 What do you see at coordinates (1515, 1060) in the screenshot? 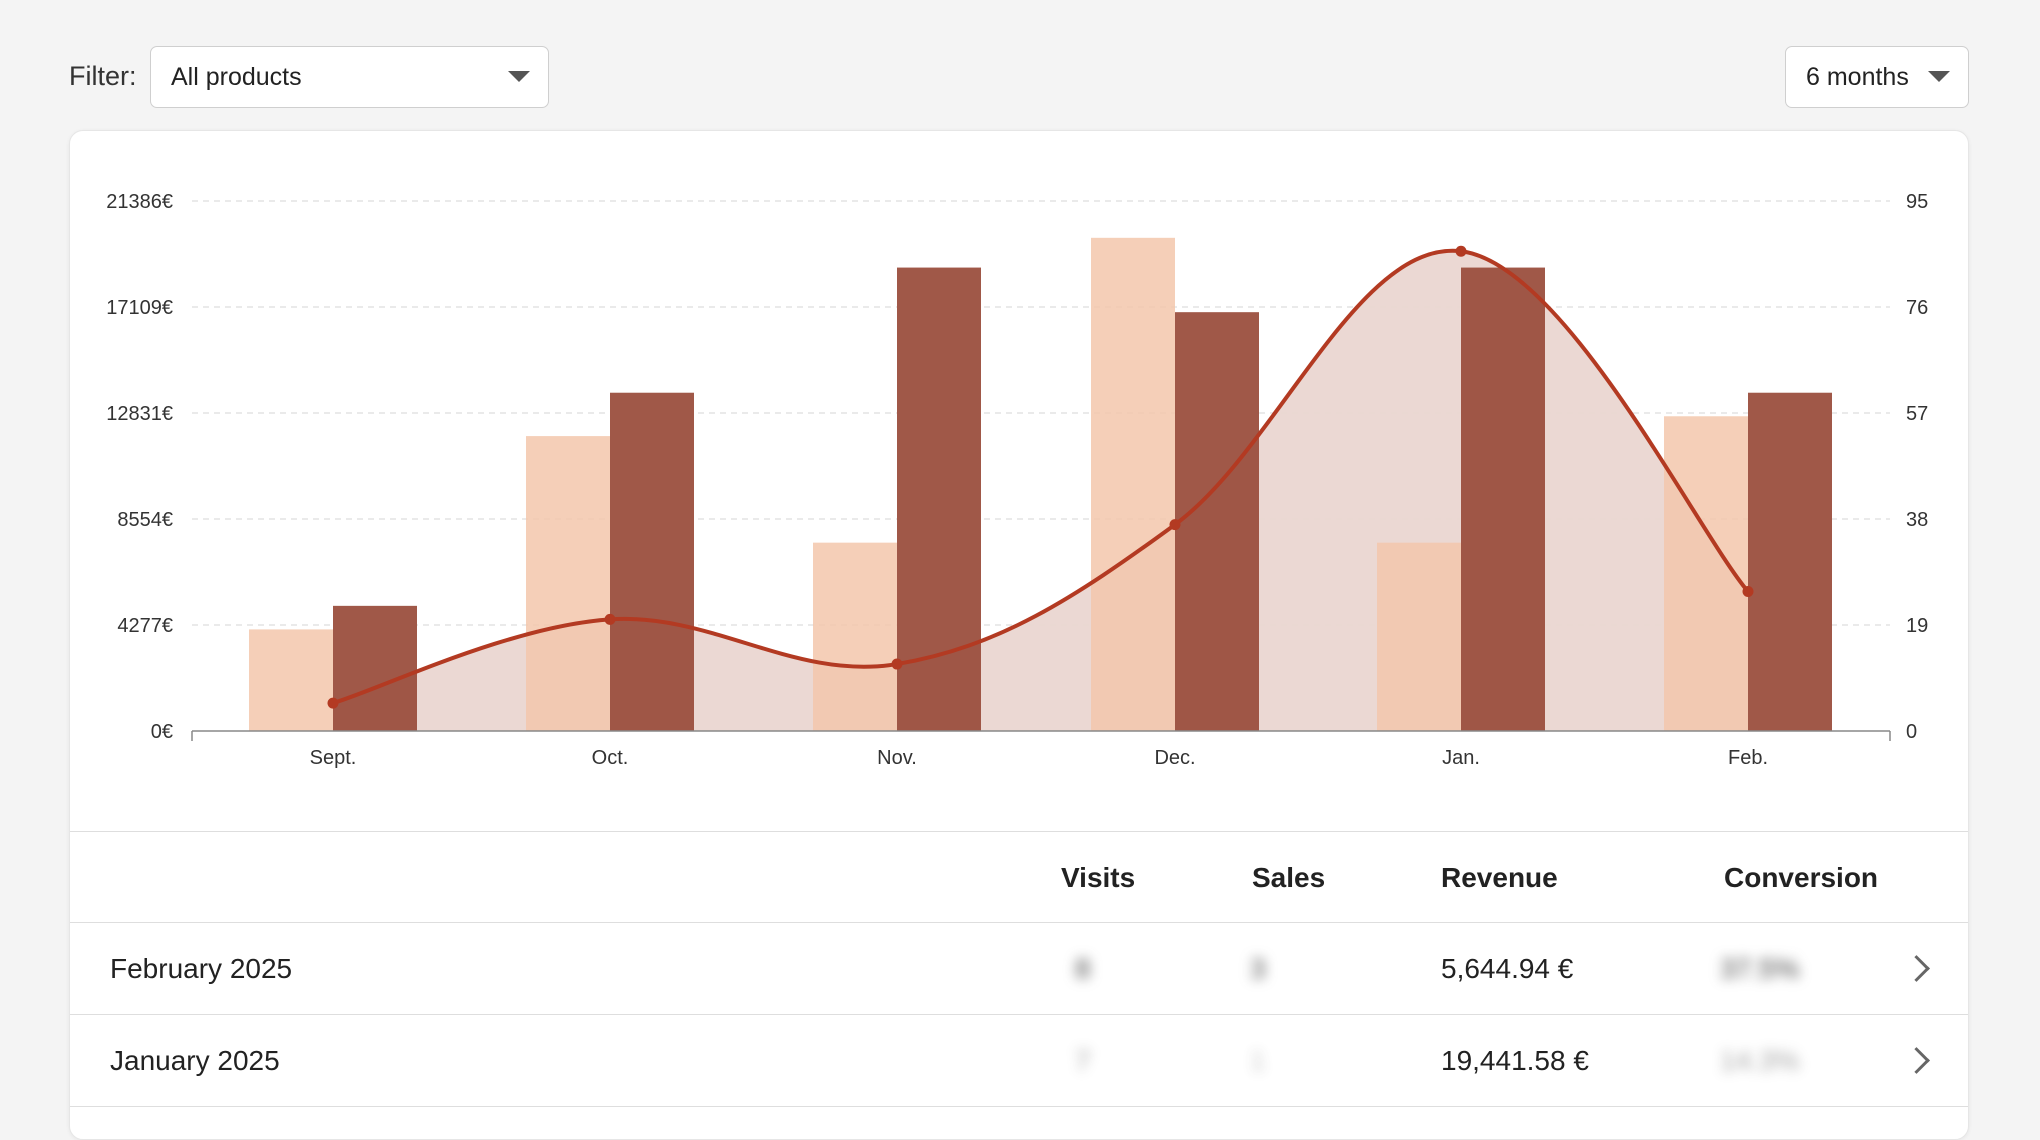
I see `row-revenue: 19,441.58 €` at bounding box center [1515, 1060].